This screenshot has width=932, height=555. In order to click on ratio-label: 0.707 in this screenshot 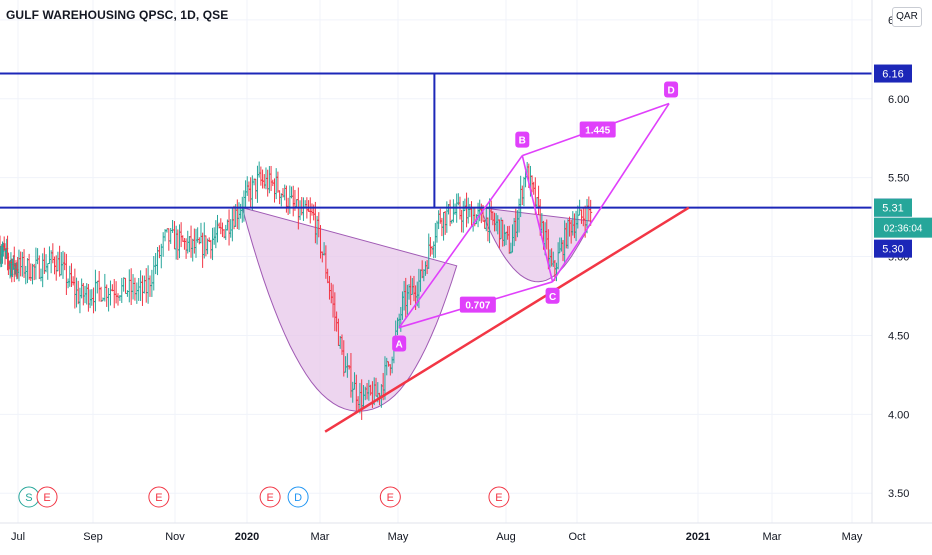, I will do `click(477, 306)`.